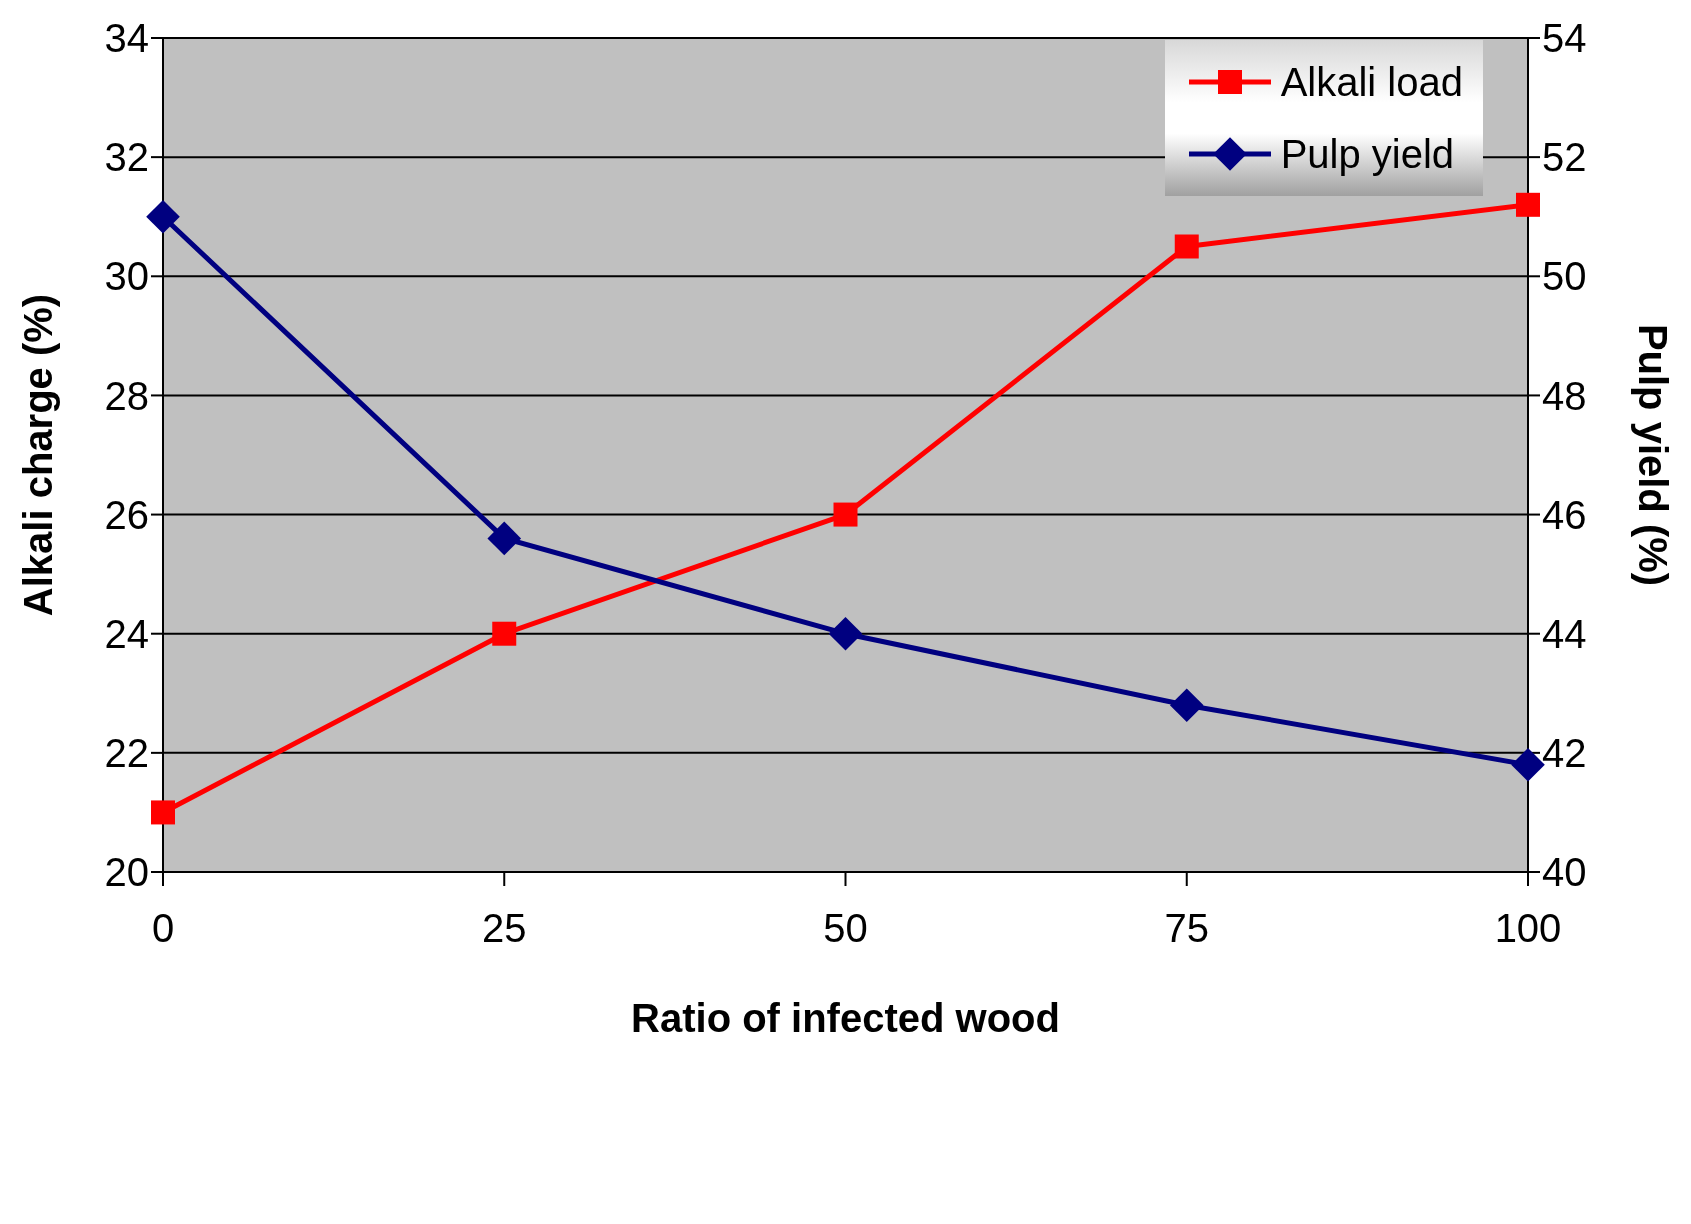 The image size is (1691, 1224). What do you see at coordinates (845, 1018) in the screenshot?
I see `x-axis-title: Ratio of infected wood` at bounding box center [845, 1018].